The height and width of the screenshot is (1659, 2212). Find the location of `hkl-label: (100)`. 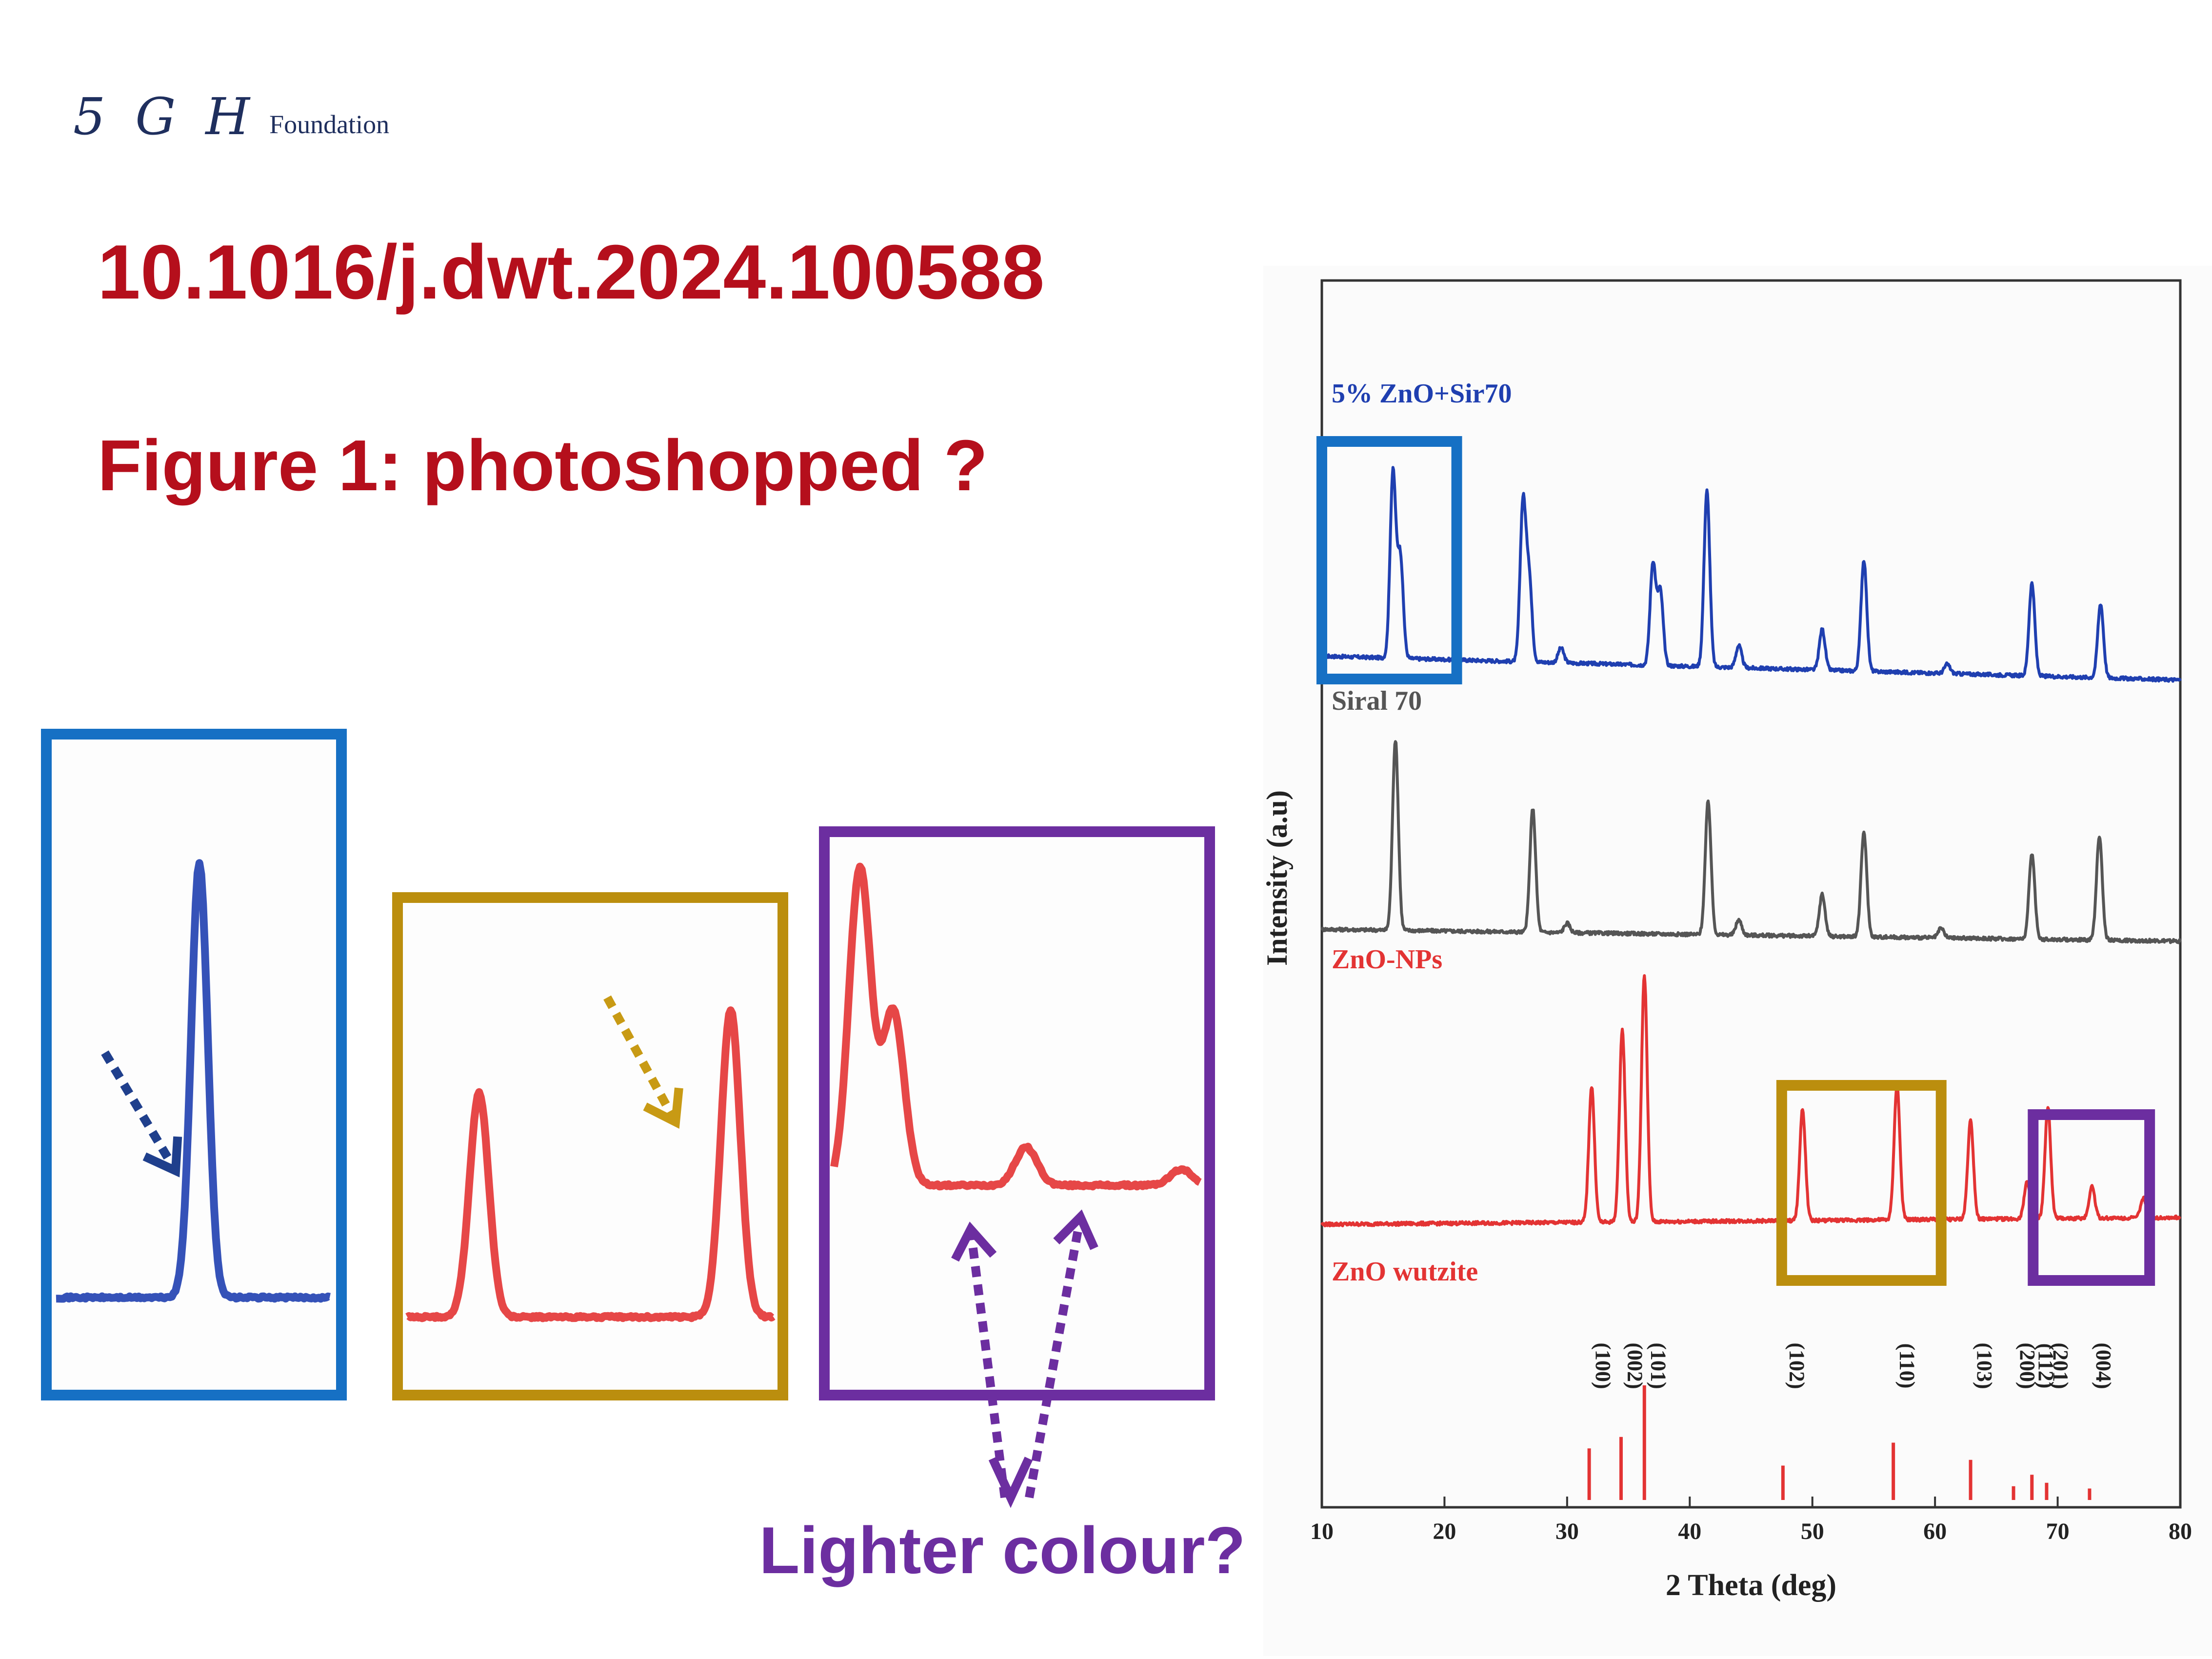

hkl-label: (100) is located at coordinates (1603, 1365).